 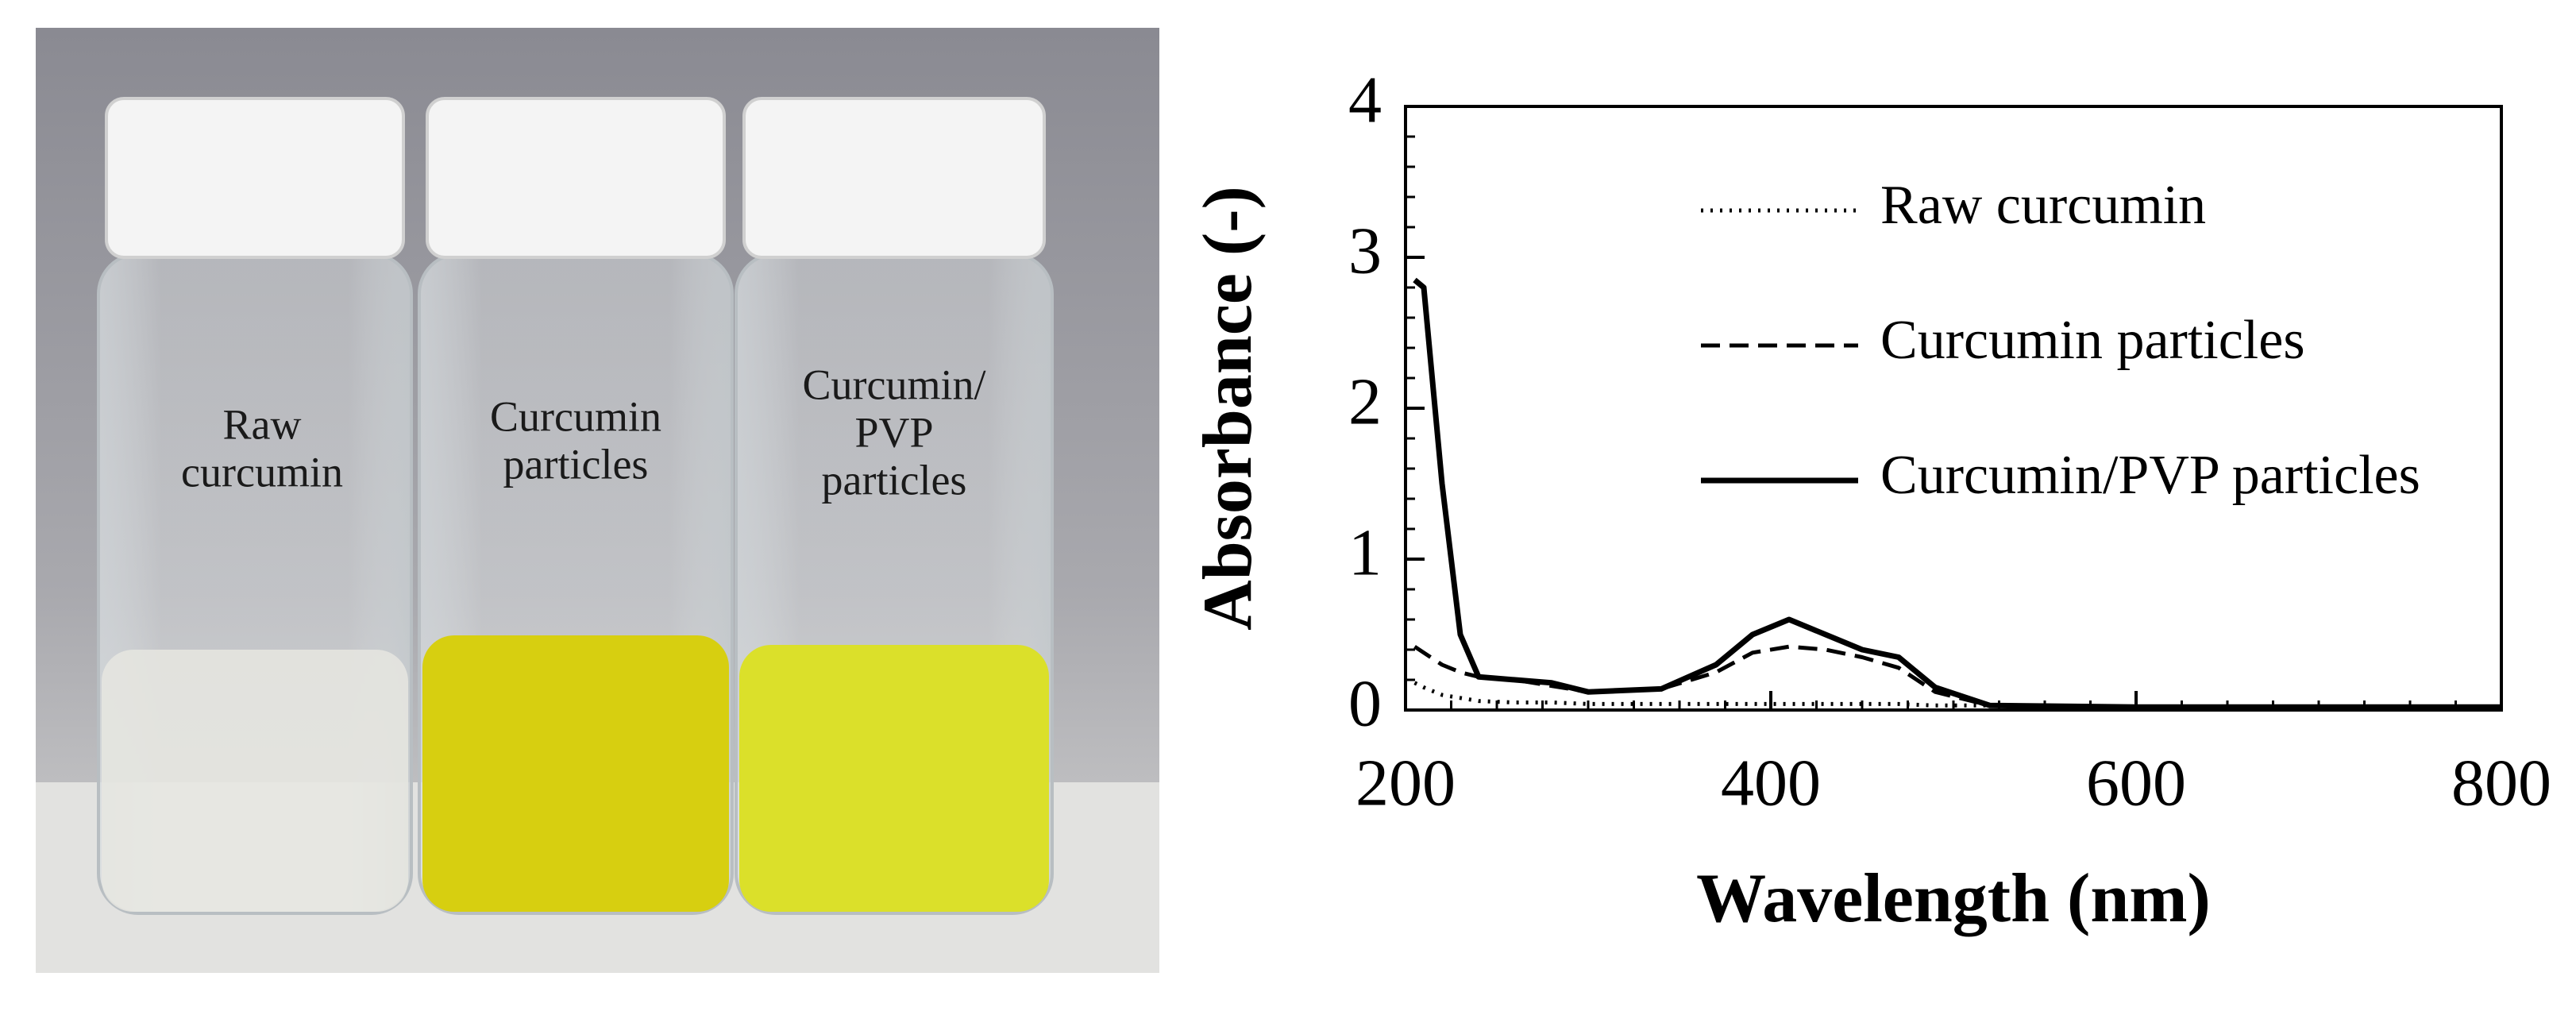 What do you see at coordinates (1957, 677) in the screenshot?
I see `data-line` at bounding box center [1957, 677].